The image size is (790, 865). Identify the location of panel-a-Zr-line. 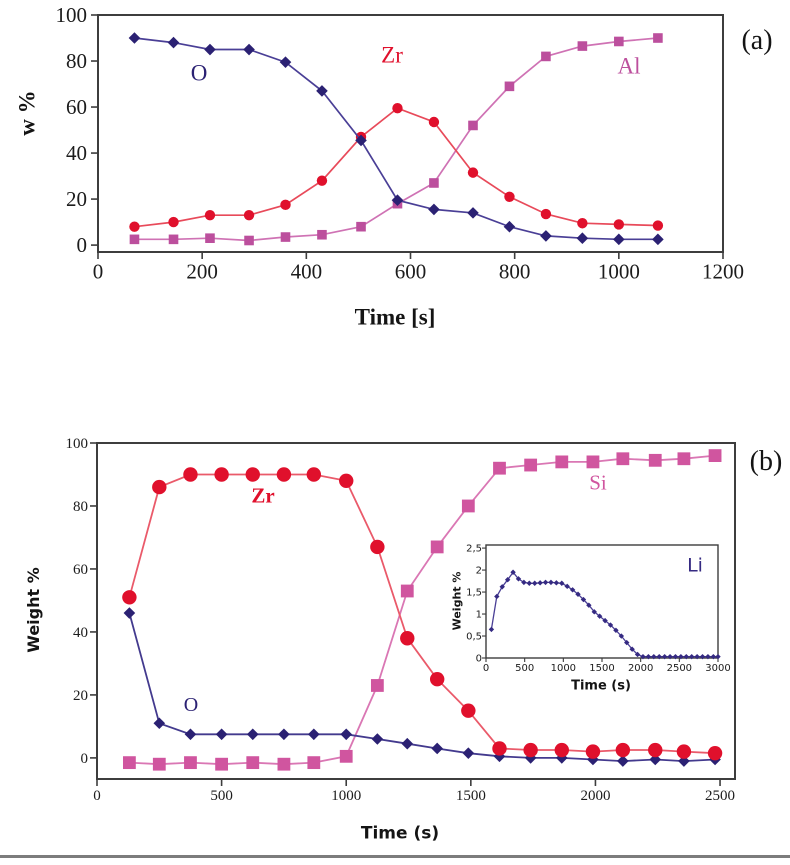
(396, 167).